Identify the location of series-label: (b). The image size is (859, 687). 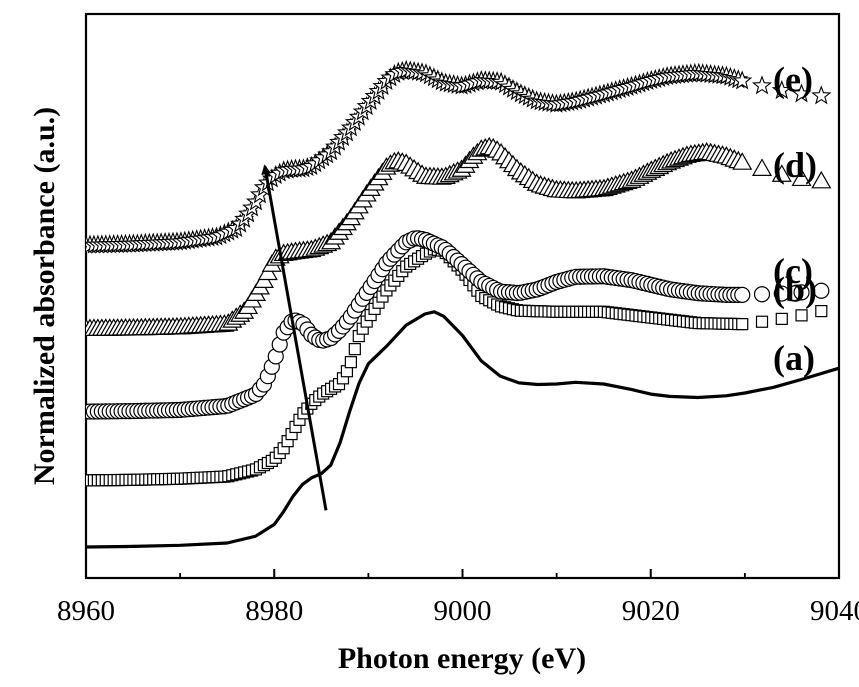
(795, 289).